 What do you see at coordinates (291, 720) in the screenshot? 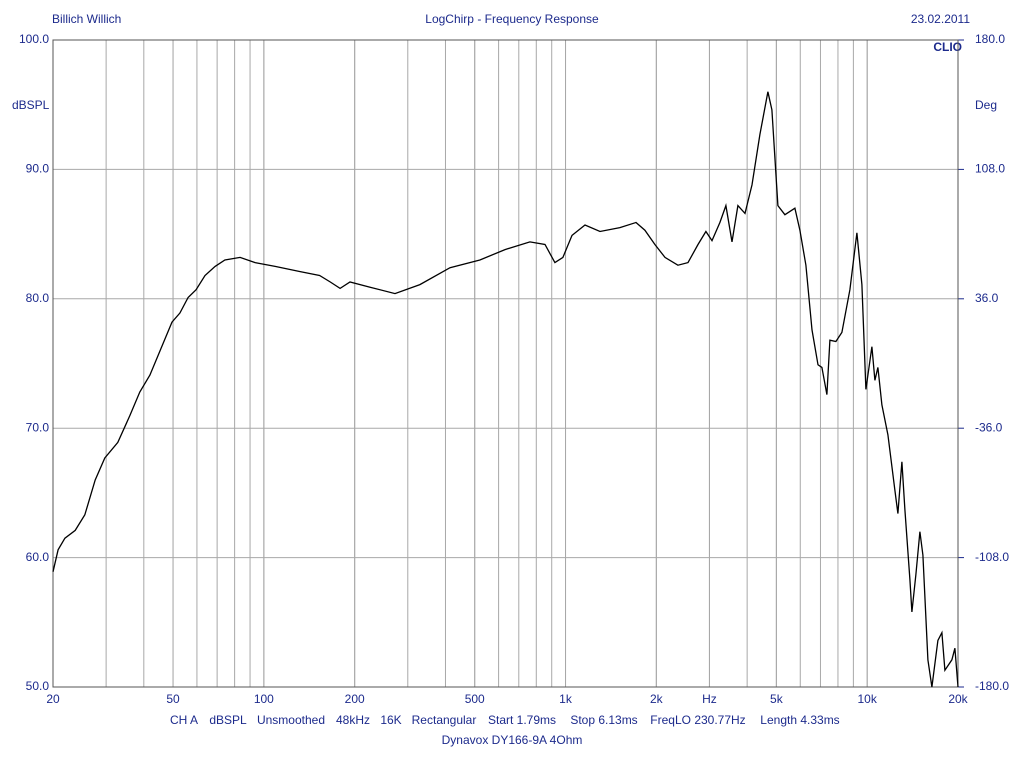
I see `setting: Unsmoothed` at bounding box center [291, 720].